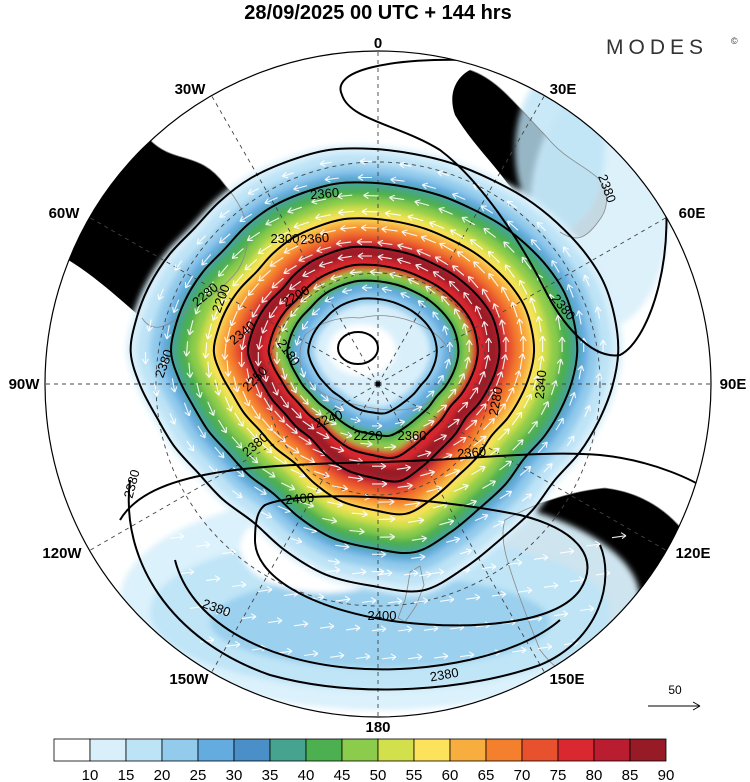  Describe the element at coordinates (576, 750) in the screenshot. I see `colorbar-swatch` at that location.